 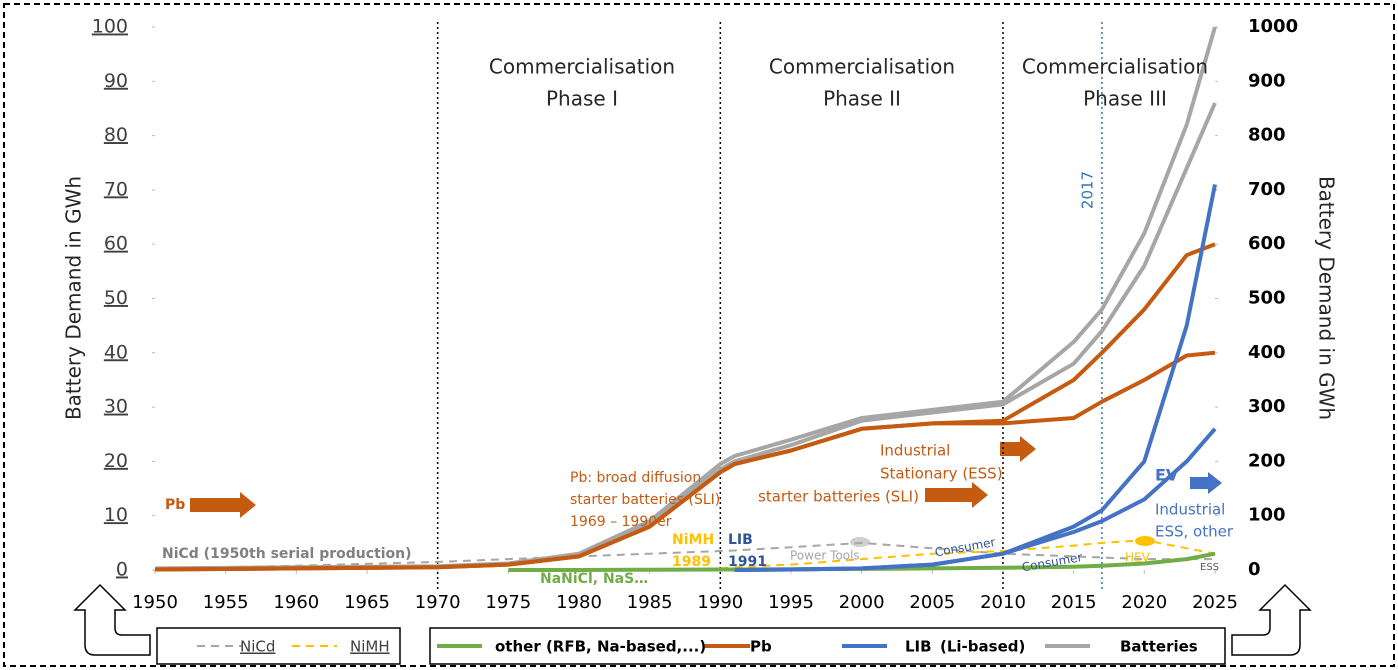 What do you see at coordinates (508, 602) in the screenshot?
I see `x-tick-label: 1975` at bounding box center [508, 602].